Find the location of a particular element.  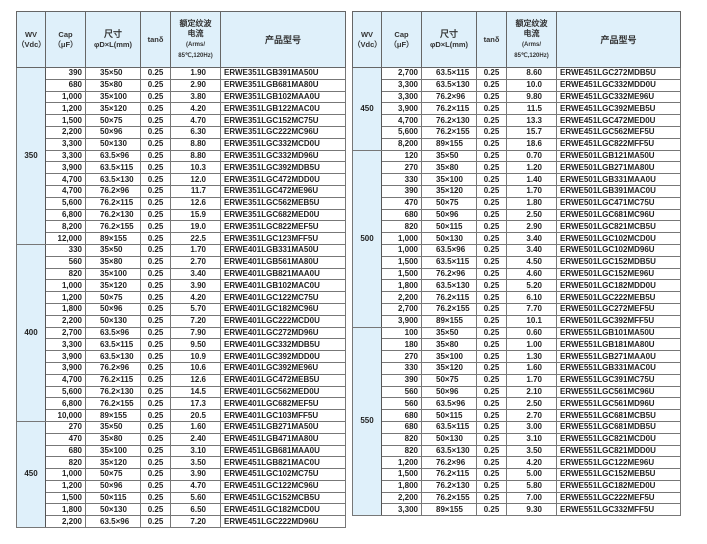

size-cell: 76.2×96 is located at coordinates (113, 191).